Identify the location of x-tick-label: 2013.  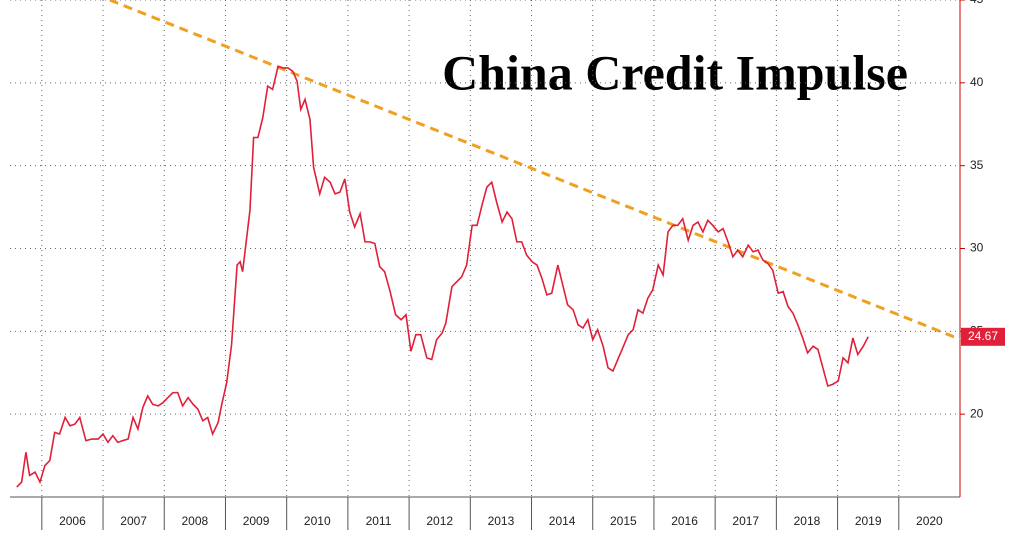
(501, 521).